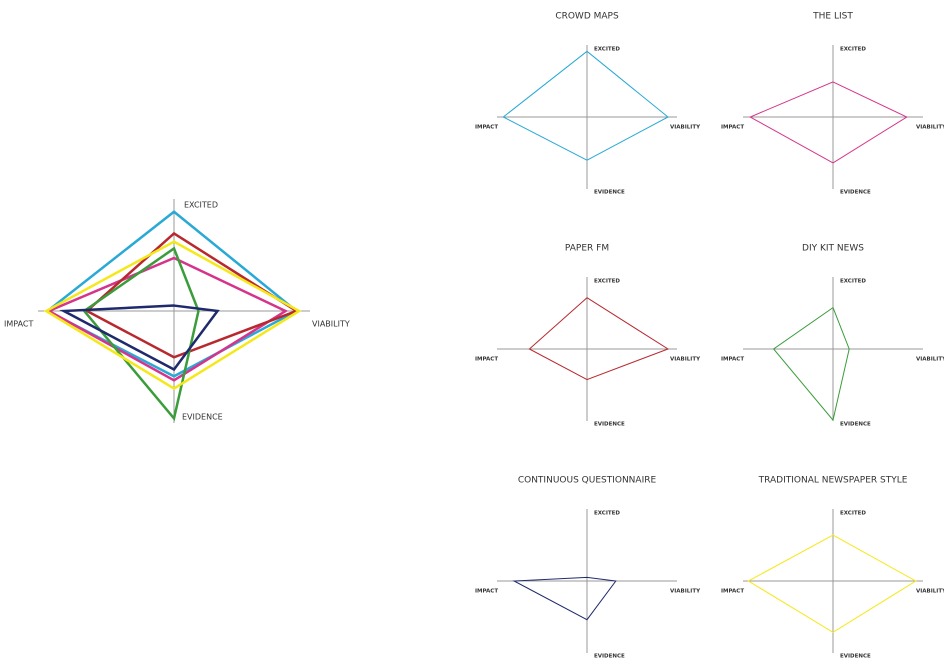  Describe the element at coordinates (587, 17) in the screenshot. I see `chart-title: CROWD MAPS` at that location.